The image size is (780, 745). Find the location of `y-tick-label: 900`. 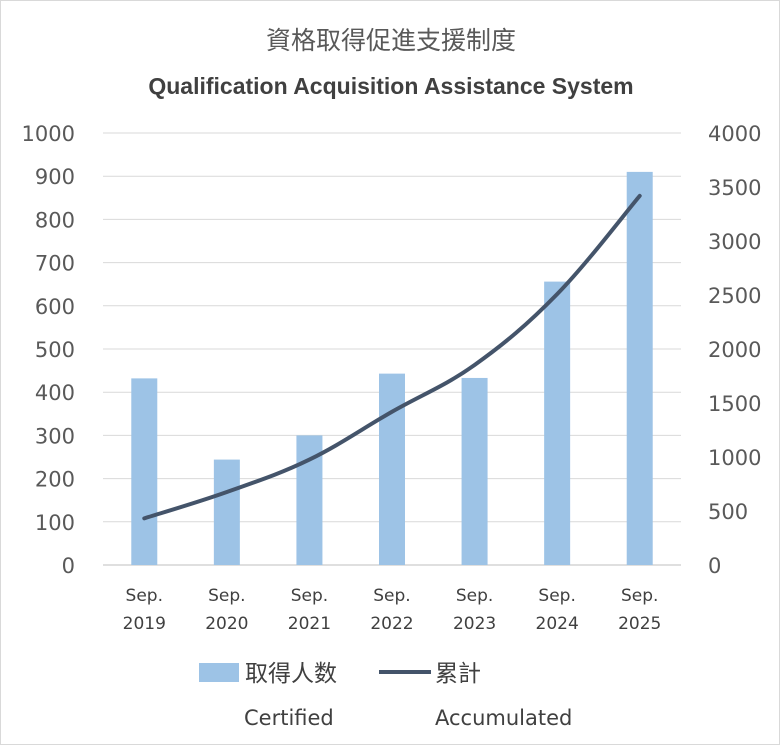

y-tick-label: 900 is located at coordinates (55, 177).